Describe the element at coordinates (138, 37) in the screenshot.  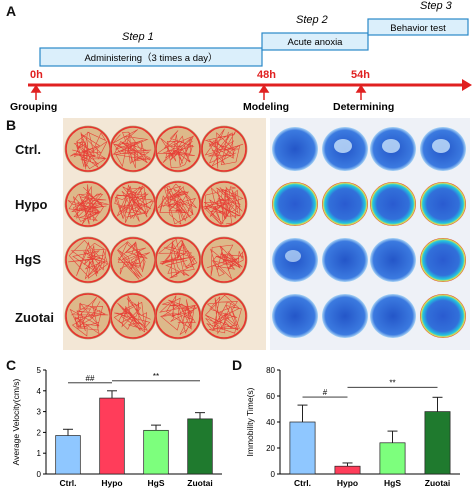
I see `step-1-title: Step 1` at that location.